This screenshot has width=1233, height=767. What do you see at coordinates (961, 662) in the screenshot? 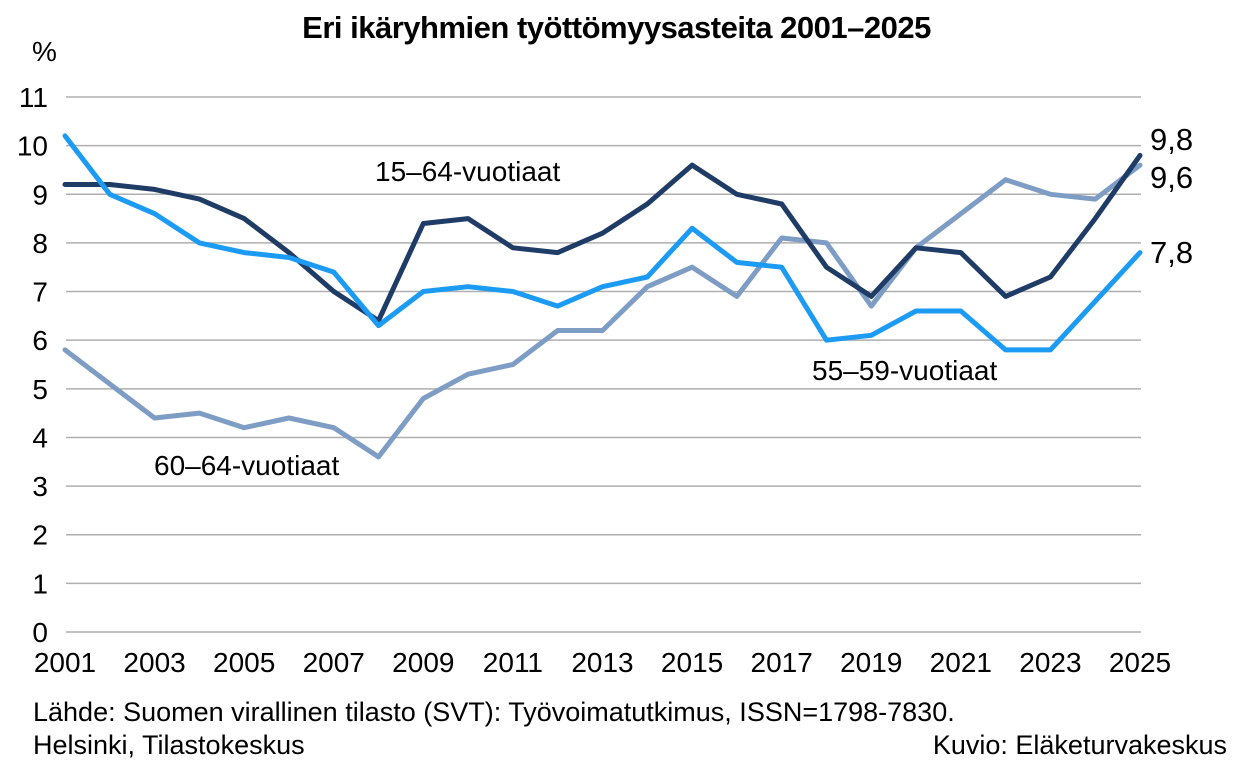
I see `x-tick-label-2021: 2021` at bounding box center [961, 662].